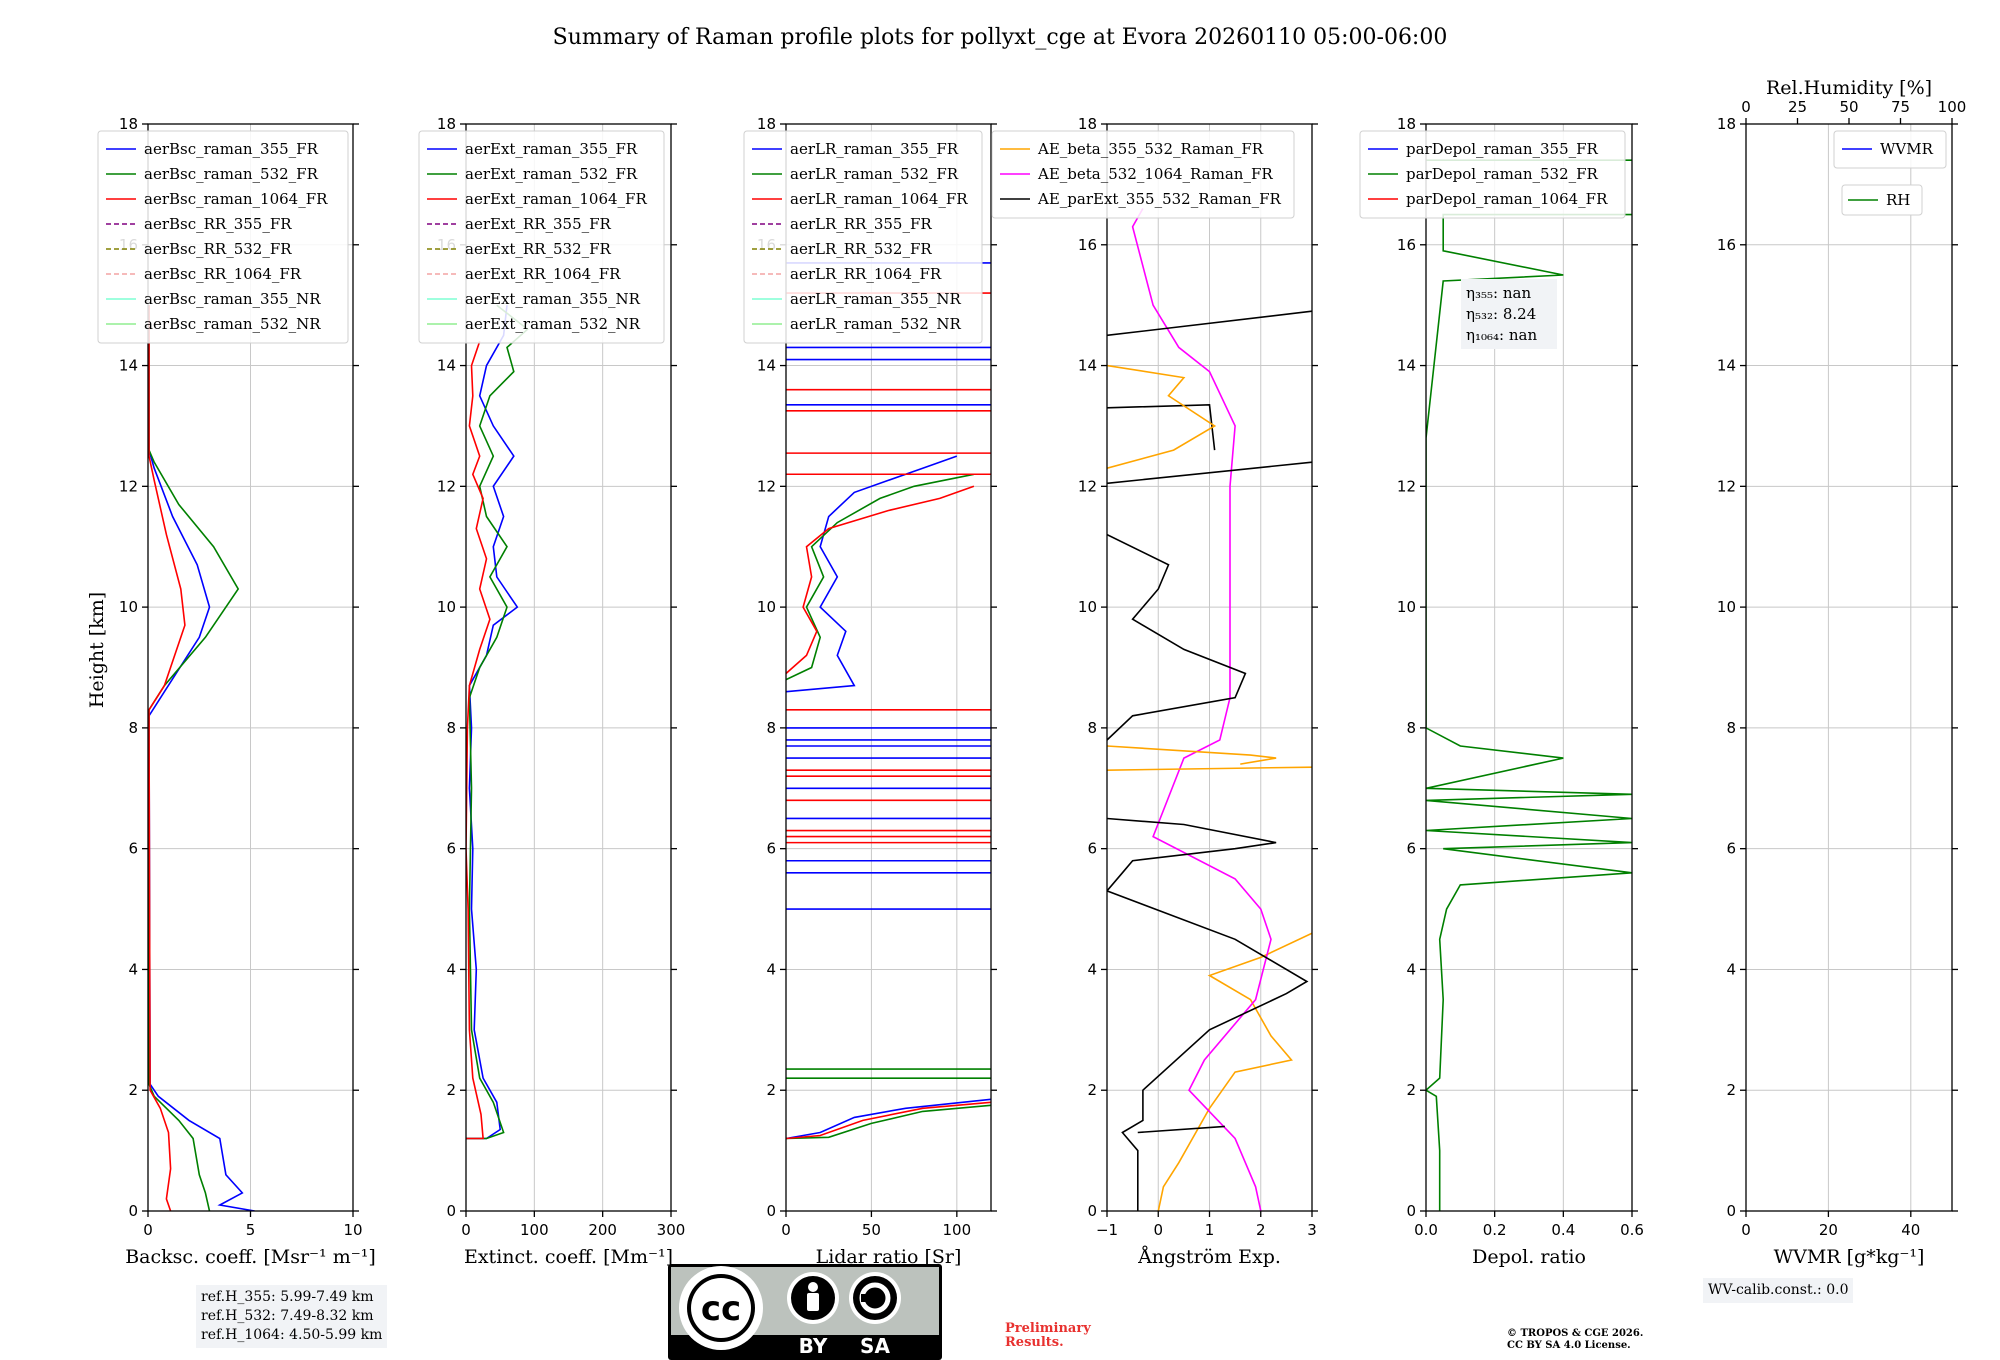  I want to click on legend-label: aerLR_RR_1064_FR, so click(866, 274).